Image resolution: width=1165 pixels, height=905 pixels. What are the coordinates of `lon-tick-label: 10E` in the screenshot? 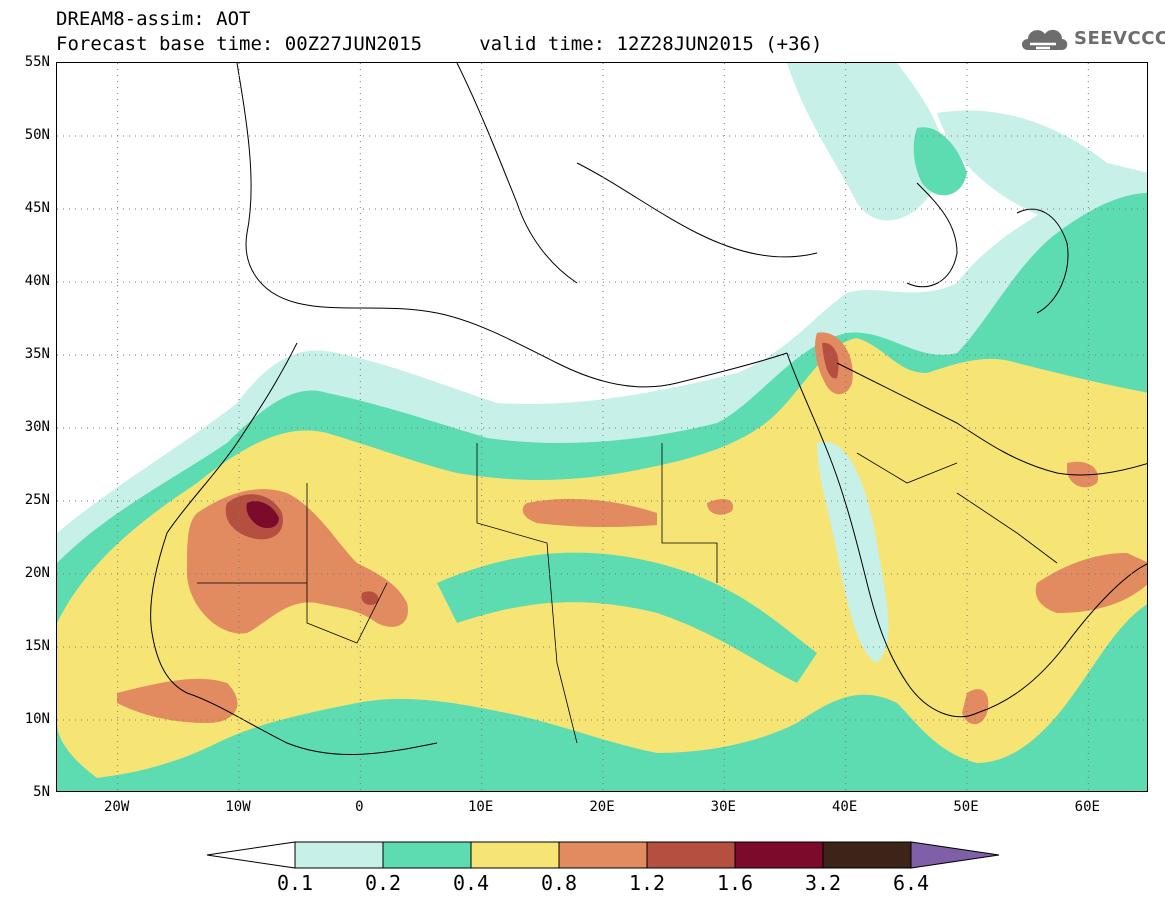 It's located at (481, 807).